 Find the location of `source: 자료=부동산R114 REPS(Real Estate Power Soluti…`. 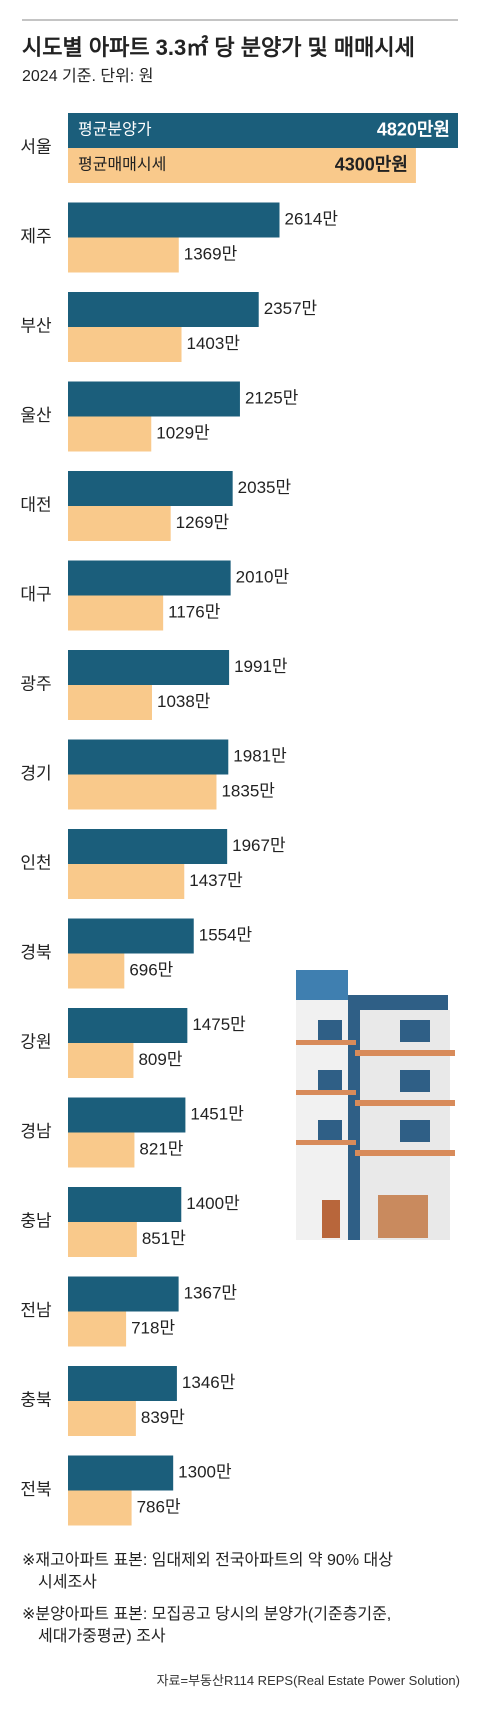

source: 자료=부동산R114 REPS(Real Estate Power Soluti… is located at coordinates (308, 1680).